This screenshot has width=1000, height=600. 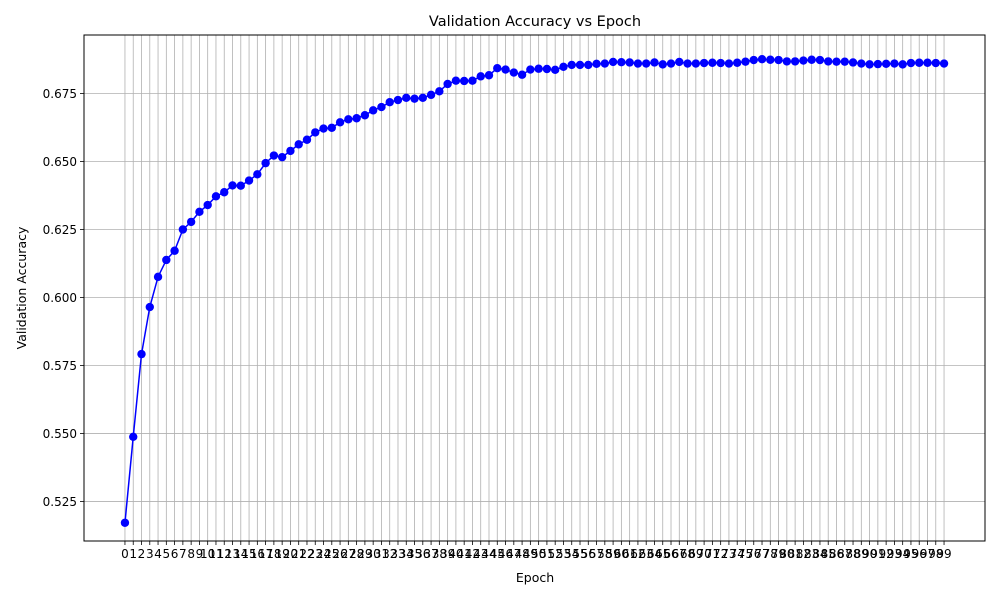 What do you see at coordinates (331, 554) in the screenshot?
I see `x-tick-label: 25` at bounding box center [331, 554].